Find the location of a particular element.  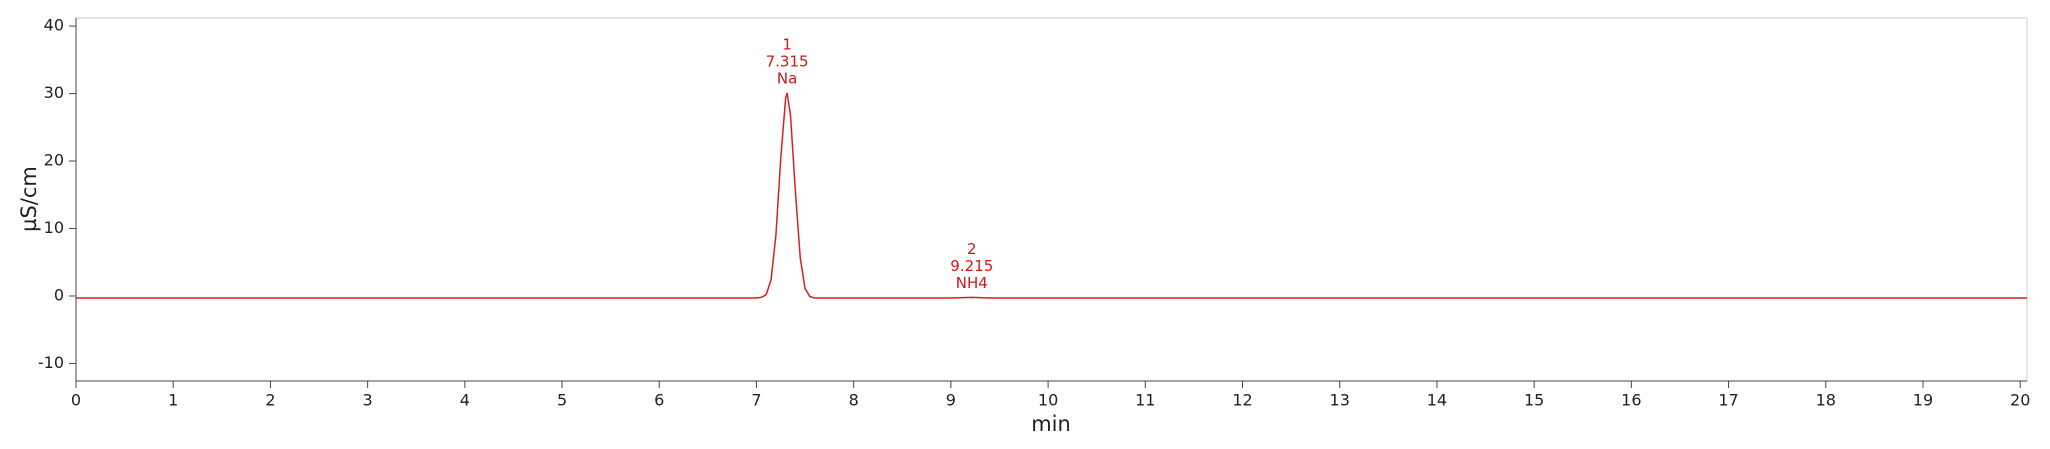

peak-annotation: 1 is located at coordinates (787, 44).